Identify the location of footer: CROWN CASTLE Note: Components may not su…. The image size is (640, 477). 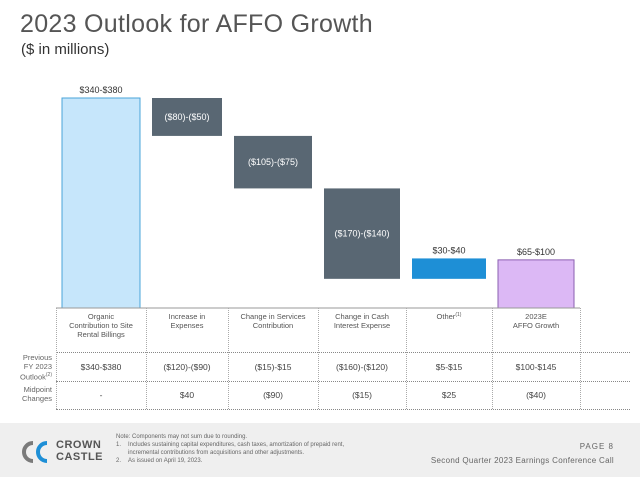
(320, 450).